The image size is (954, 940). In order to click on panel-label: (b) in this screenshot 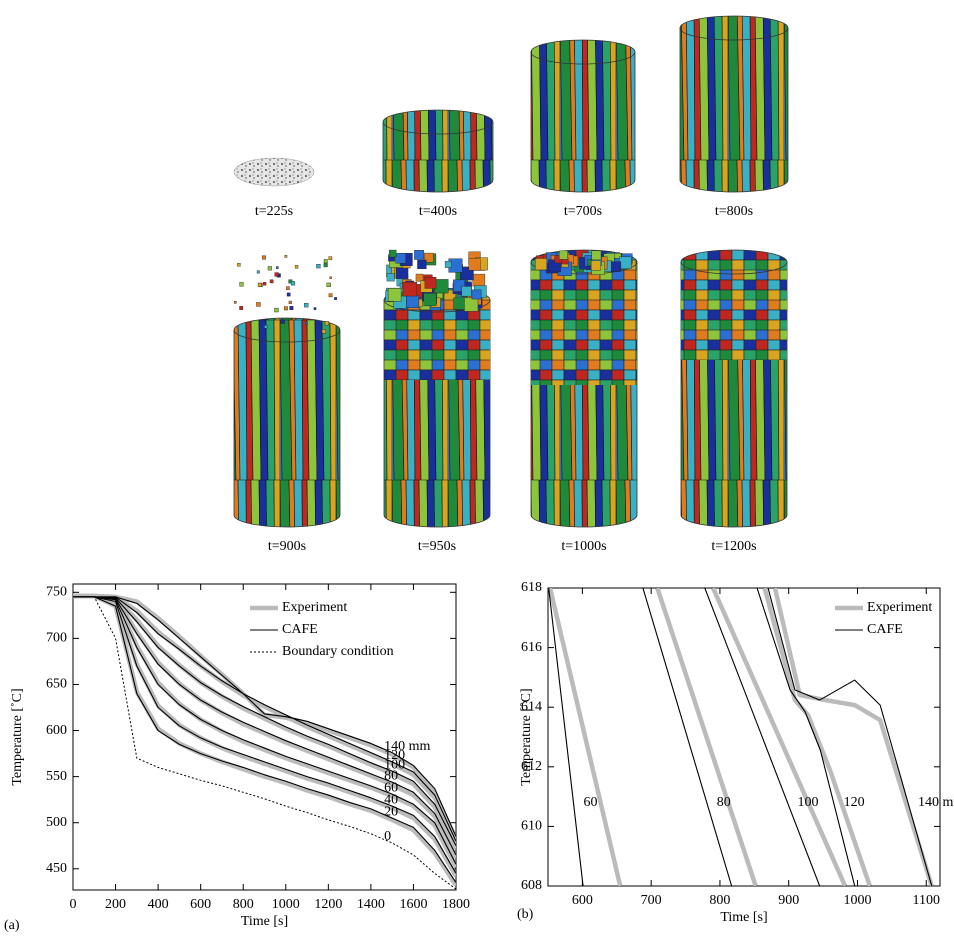, I will do `click(525, 914)`.